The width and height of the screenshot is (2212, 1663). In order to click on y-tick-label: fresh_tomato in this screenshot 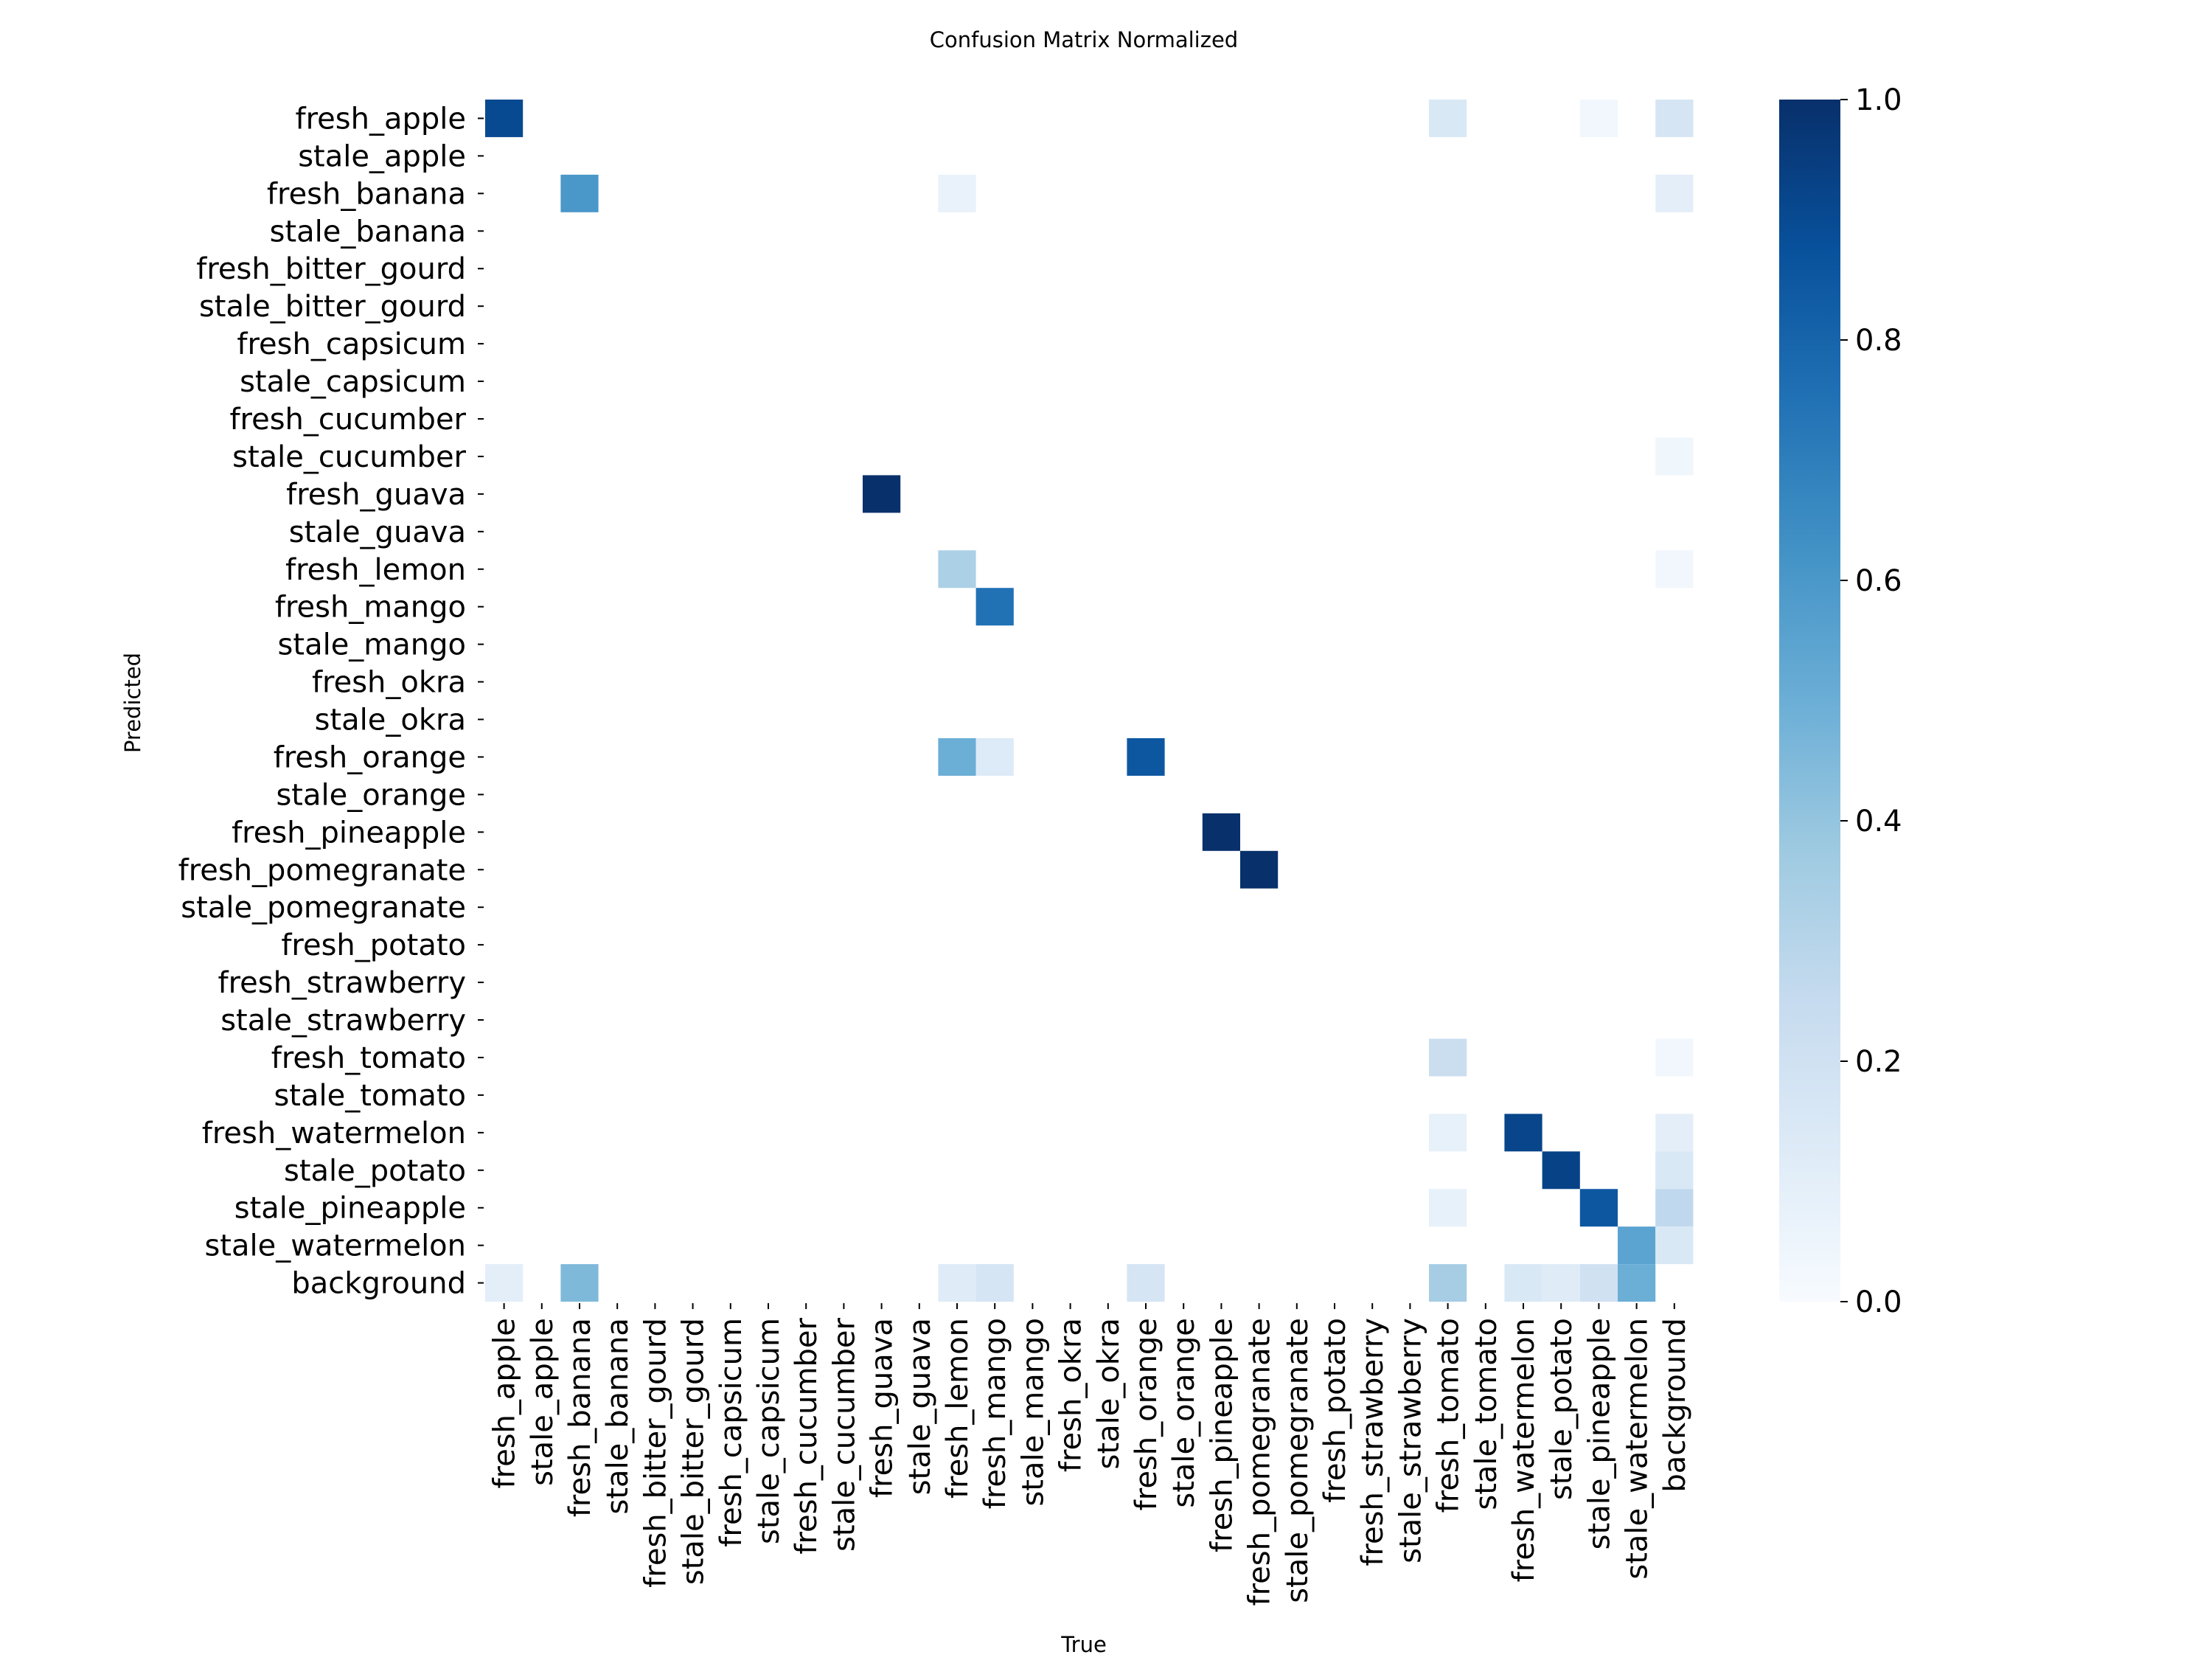, I will do `click(368, 1058)`.